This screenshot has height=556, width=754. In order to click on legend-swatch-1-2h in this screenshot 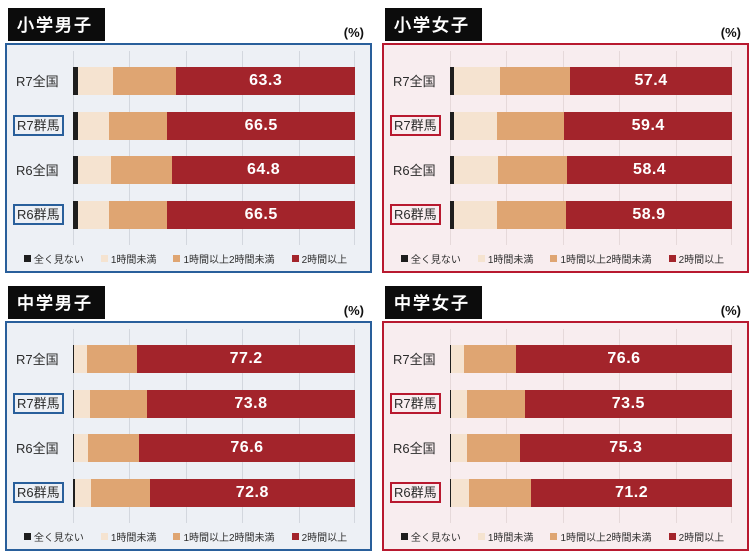, I will do `click(554, 258)`.